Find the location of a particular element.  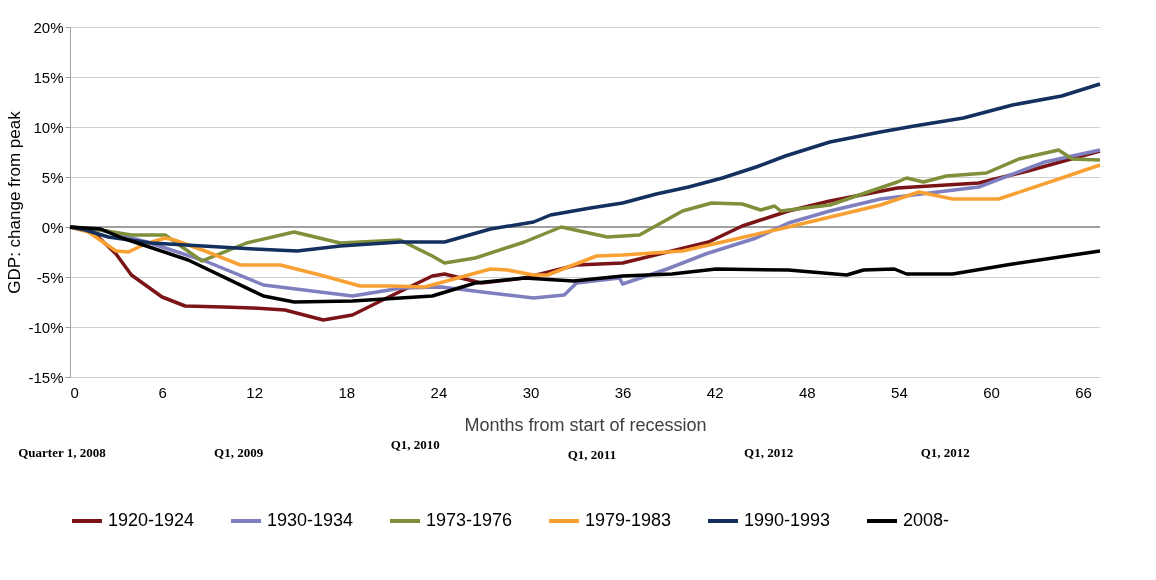

x-tick-label: 24 is located at coordinates (439, 392).